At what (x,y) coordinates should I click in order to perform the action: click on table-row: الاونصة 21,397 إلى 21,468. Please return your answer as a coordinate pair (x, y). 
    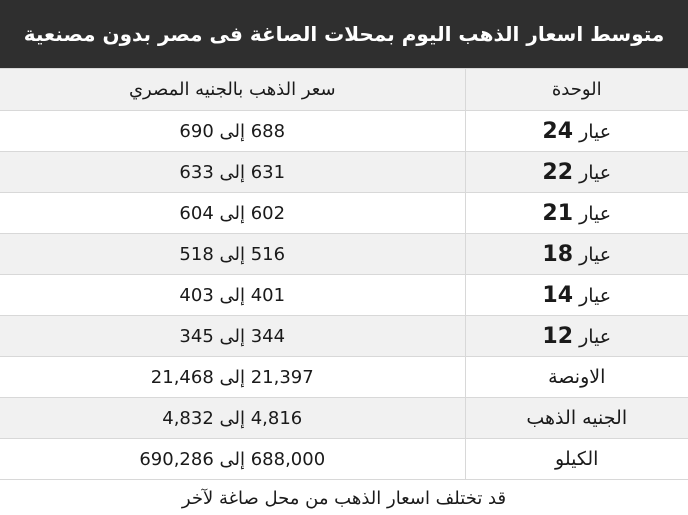
    Looking at the image, I should click on (344, 377).